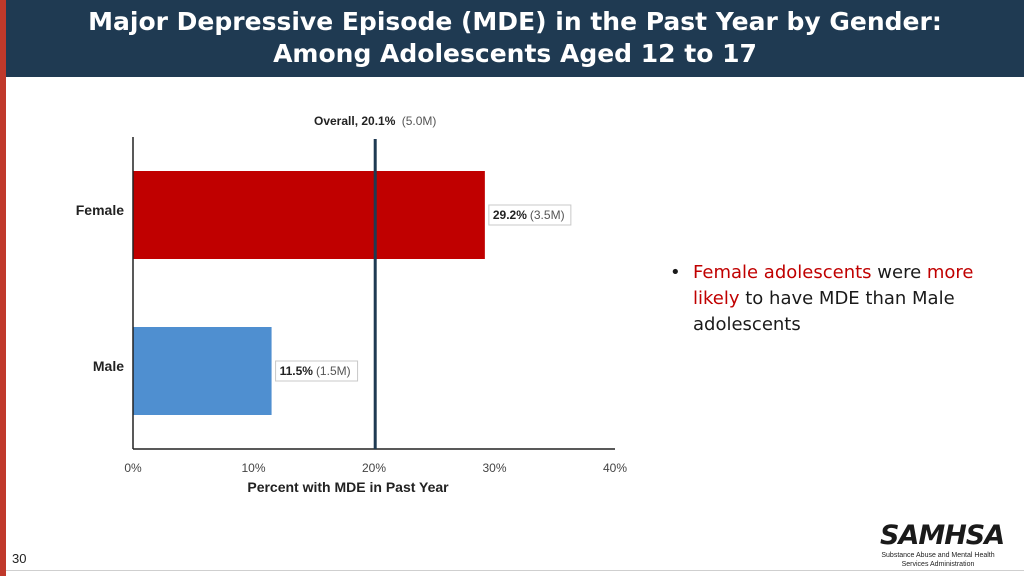 The image size is (1024, 576). Describe the element at coordinates (899, 272) in the screenshot. I see `bullet-text-were: were` at that location.